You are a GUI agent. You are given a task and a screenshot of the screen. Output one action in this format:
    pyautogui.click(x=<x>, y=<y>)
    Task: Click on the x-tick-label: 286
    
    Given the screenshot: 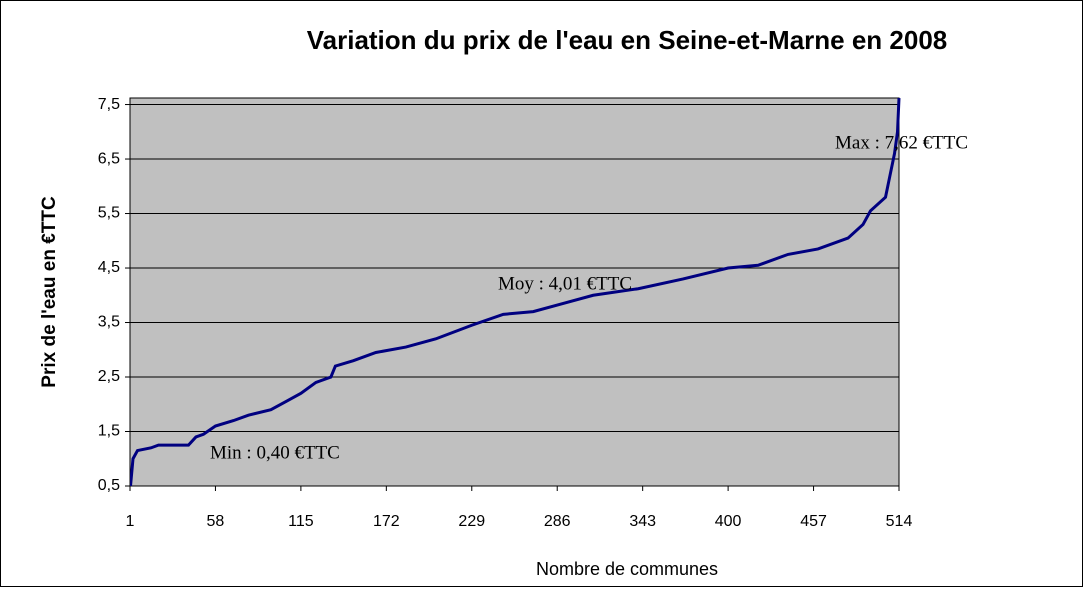 What is the action you would take?
    pyautogui.click(x=557, y=521)
    